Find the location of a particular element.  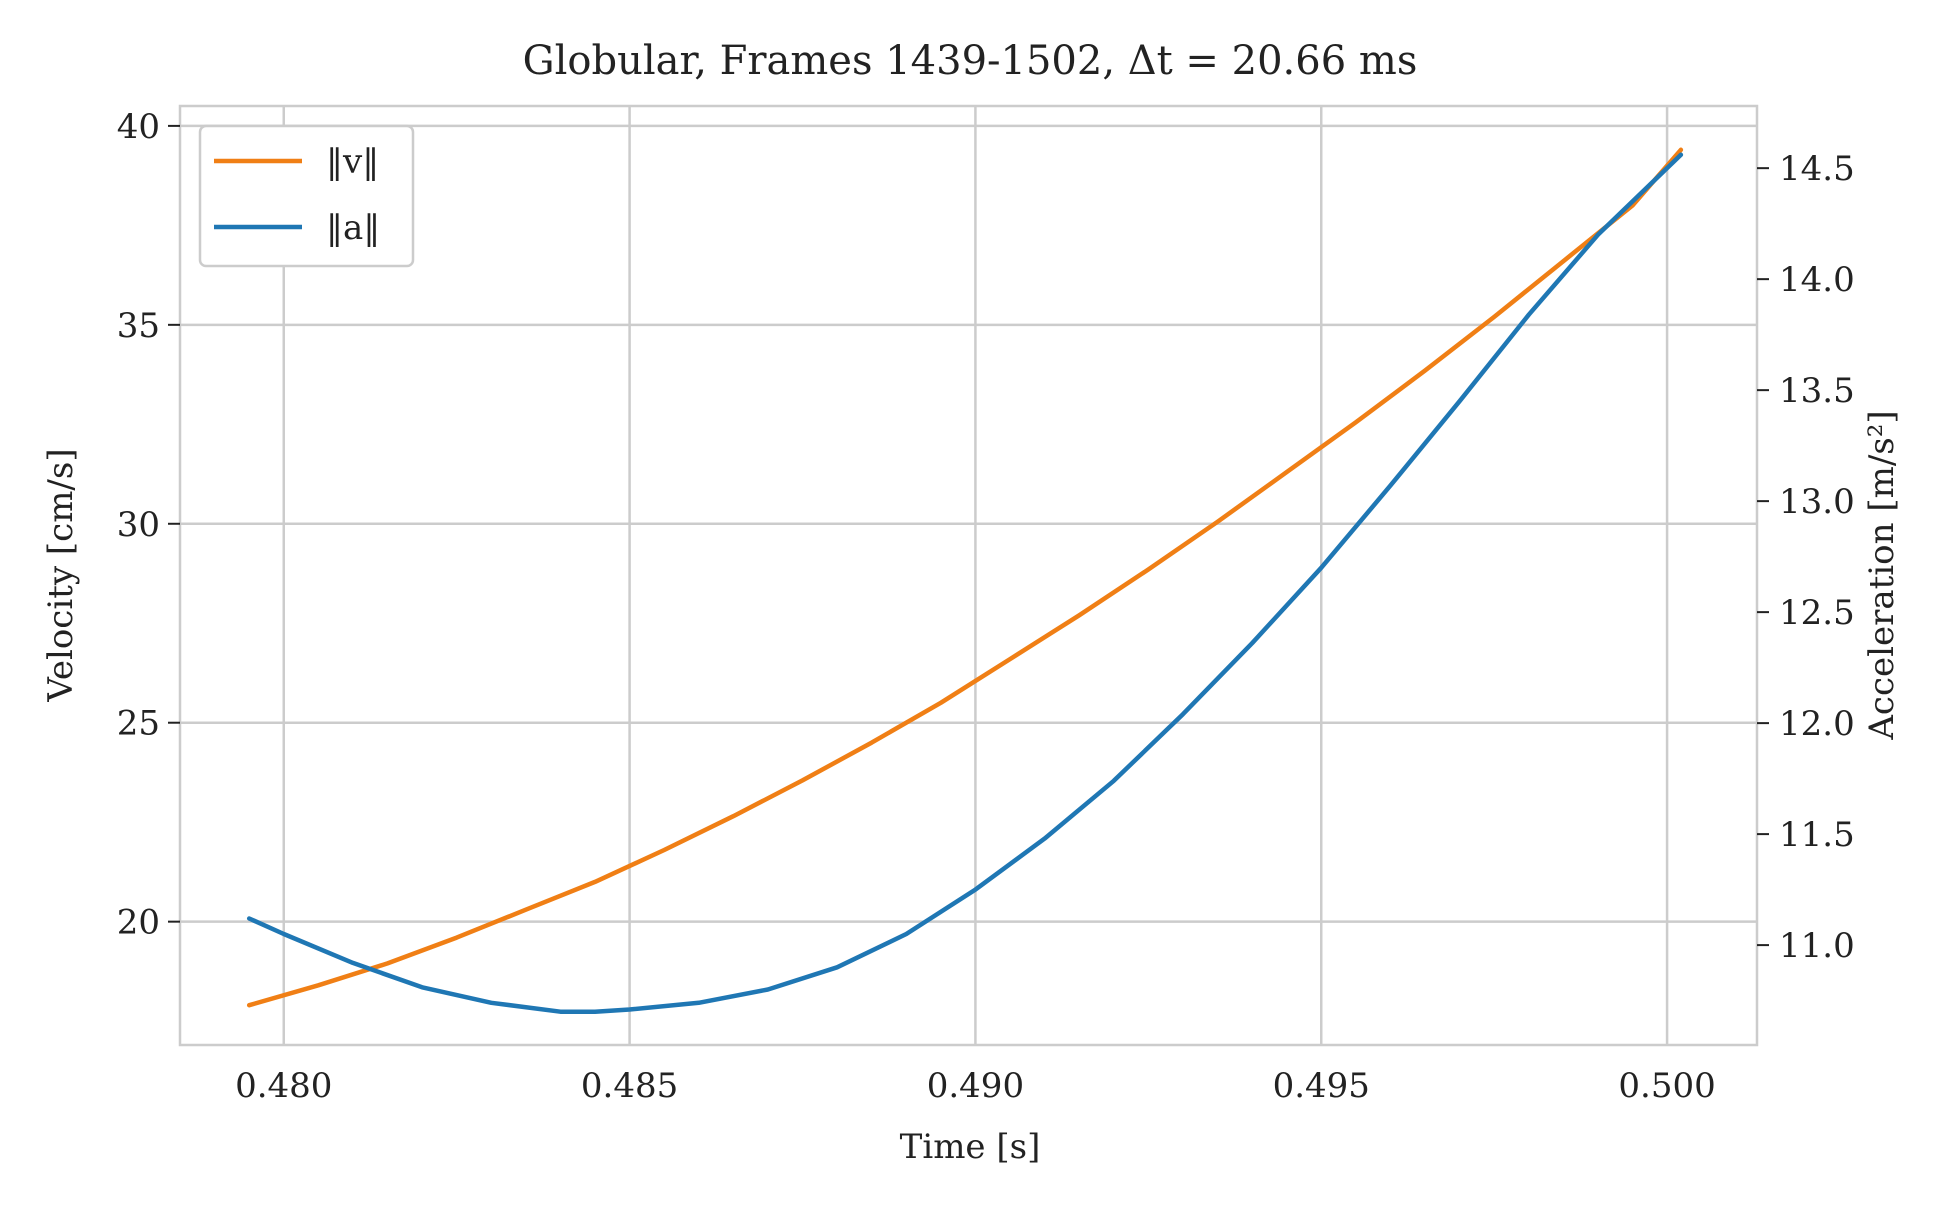

legend-box is located at coordinates (306, 196).